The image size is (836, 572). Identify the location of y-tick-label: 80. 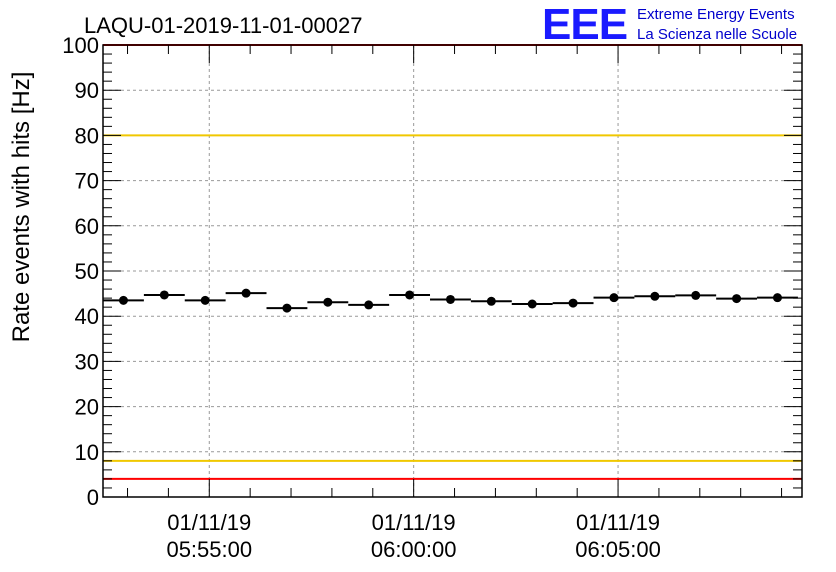
(87, 135).